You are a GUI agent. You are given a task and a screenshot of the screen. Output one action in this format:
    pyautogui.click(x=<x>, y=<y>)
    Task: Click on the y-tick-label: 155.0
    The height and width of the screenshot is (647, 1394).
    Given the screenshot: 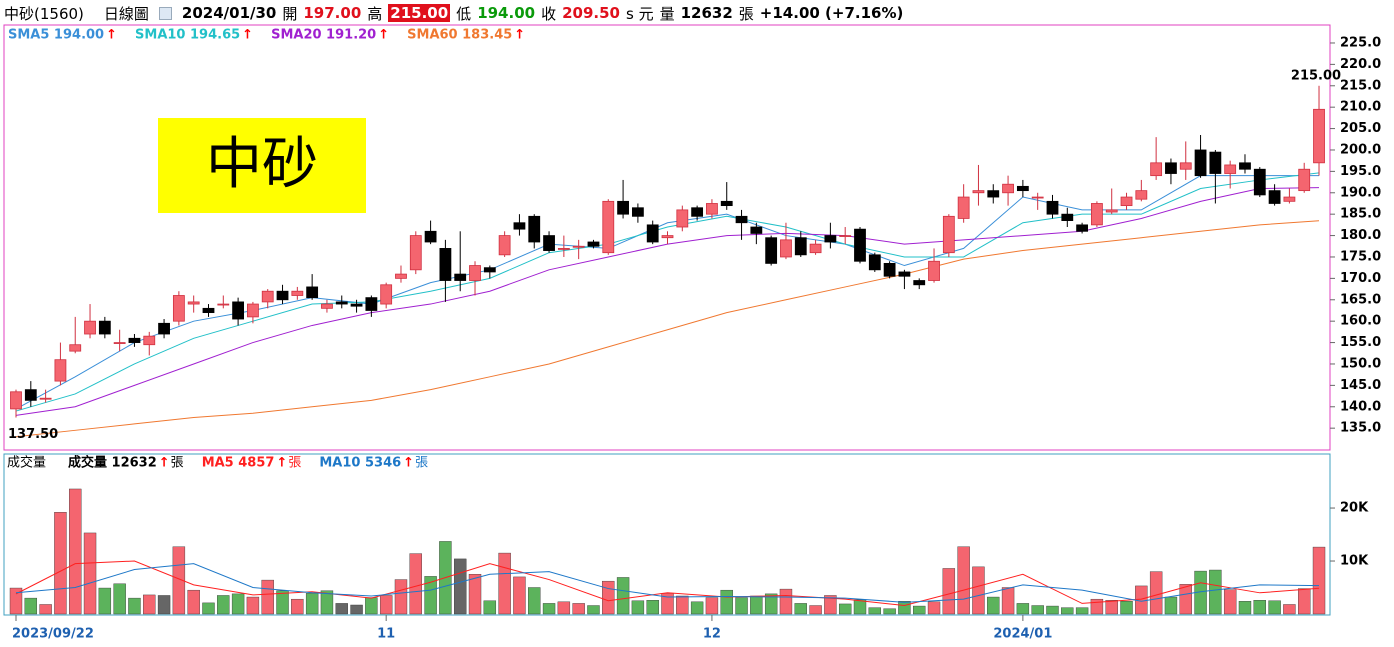 What is the action you would take?
    pyautogui.click(x=1360, y=342)
    